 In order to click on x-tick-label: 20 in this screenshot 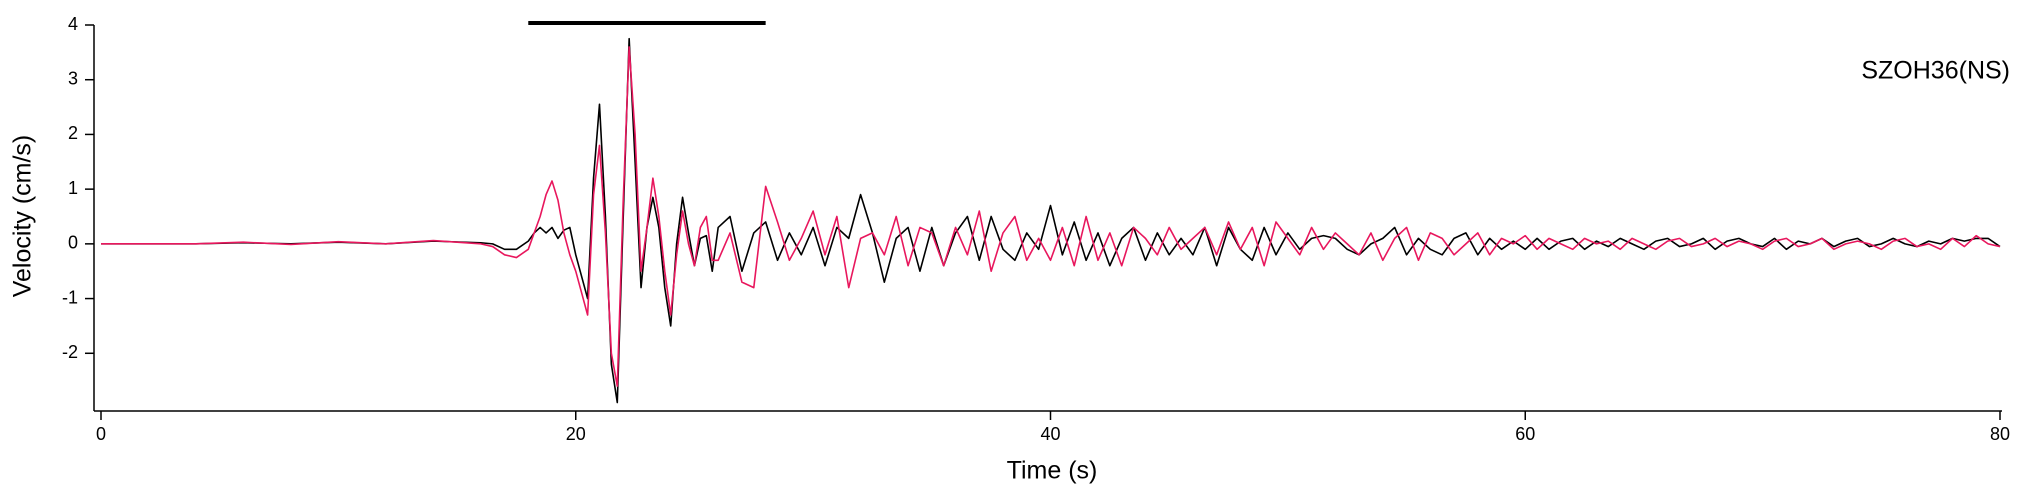, I will do `click(576, 434)`.